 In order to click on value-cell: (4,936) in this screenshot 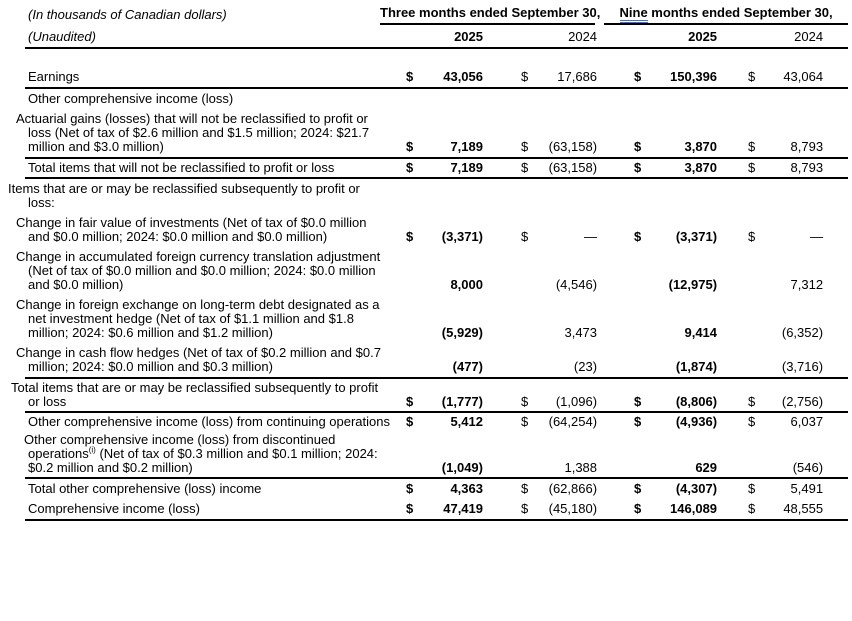, I will do `click(696, 421)`.